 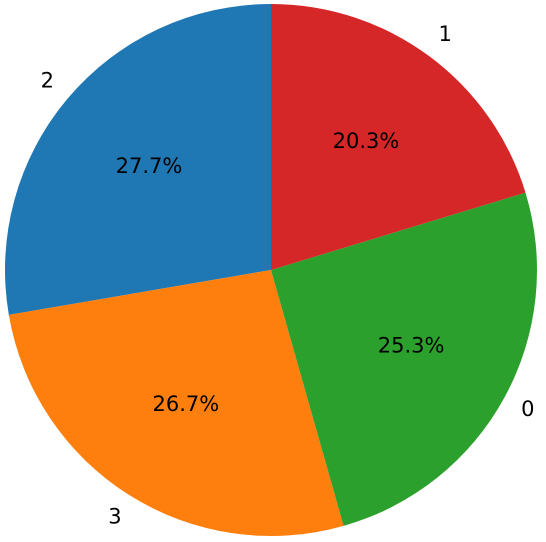 I want to click on slice-label: 1, so click(x=445, y=34).